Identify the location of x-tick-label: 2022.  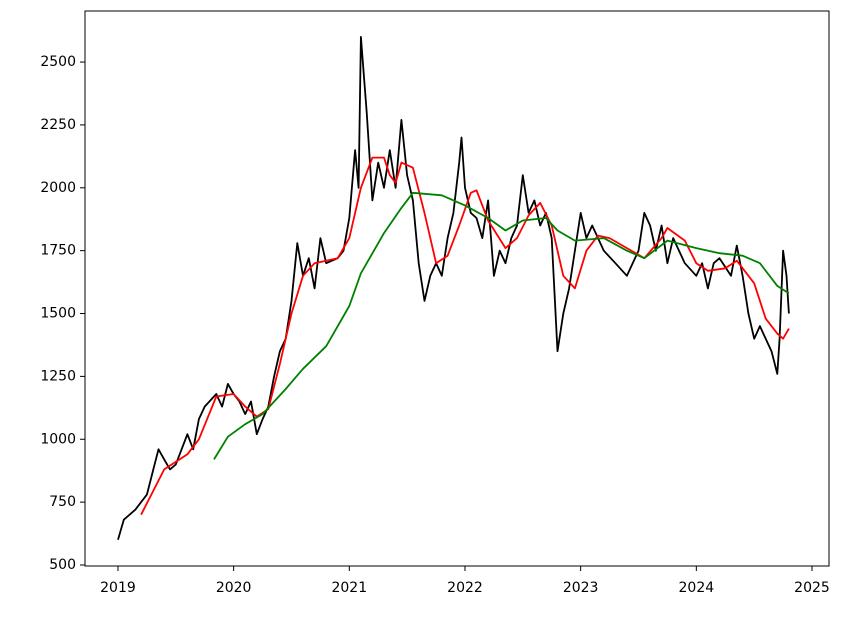
(465, 588).